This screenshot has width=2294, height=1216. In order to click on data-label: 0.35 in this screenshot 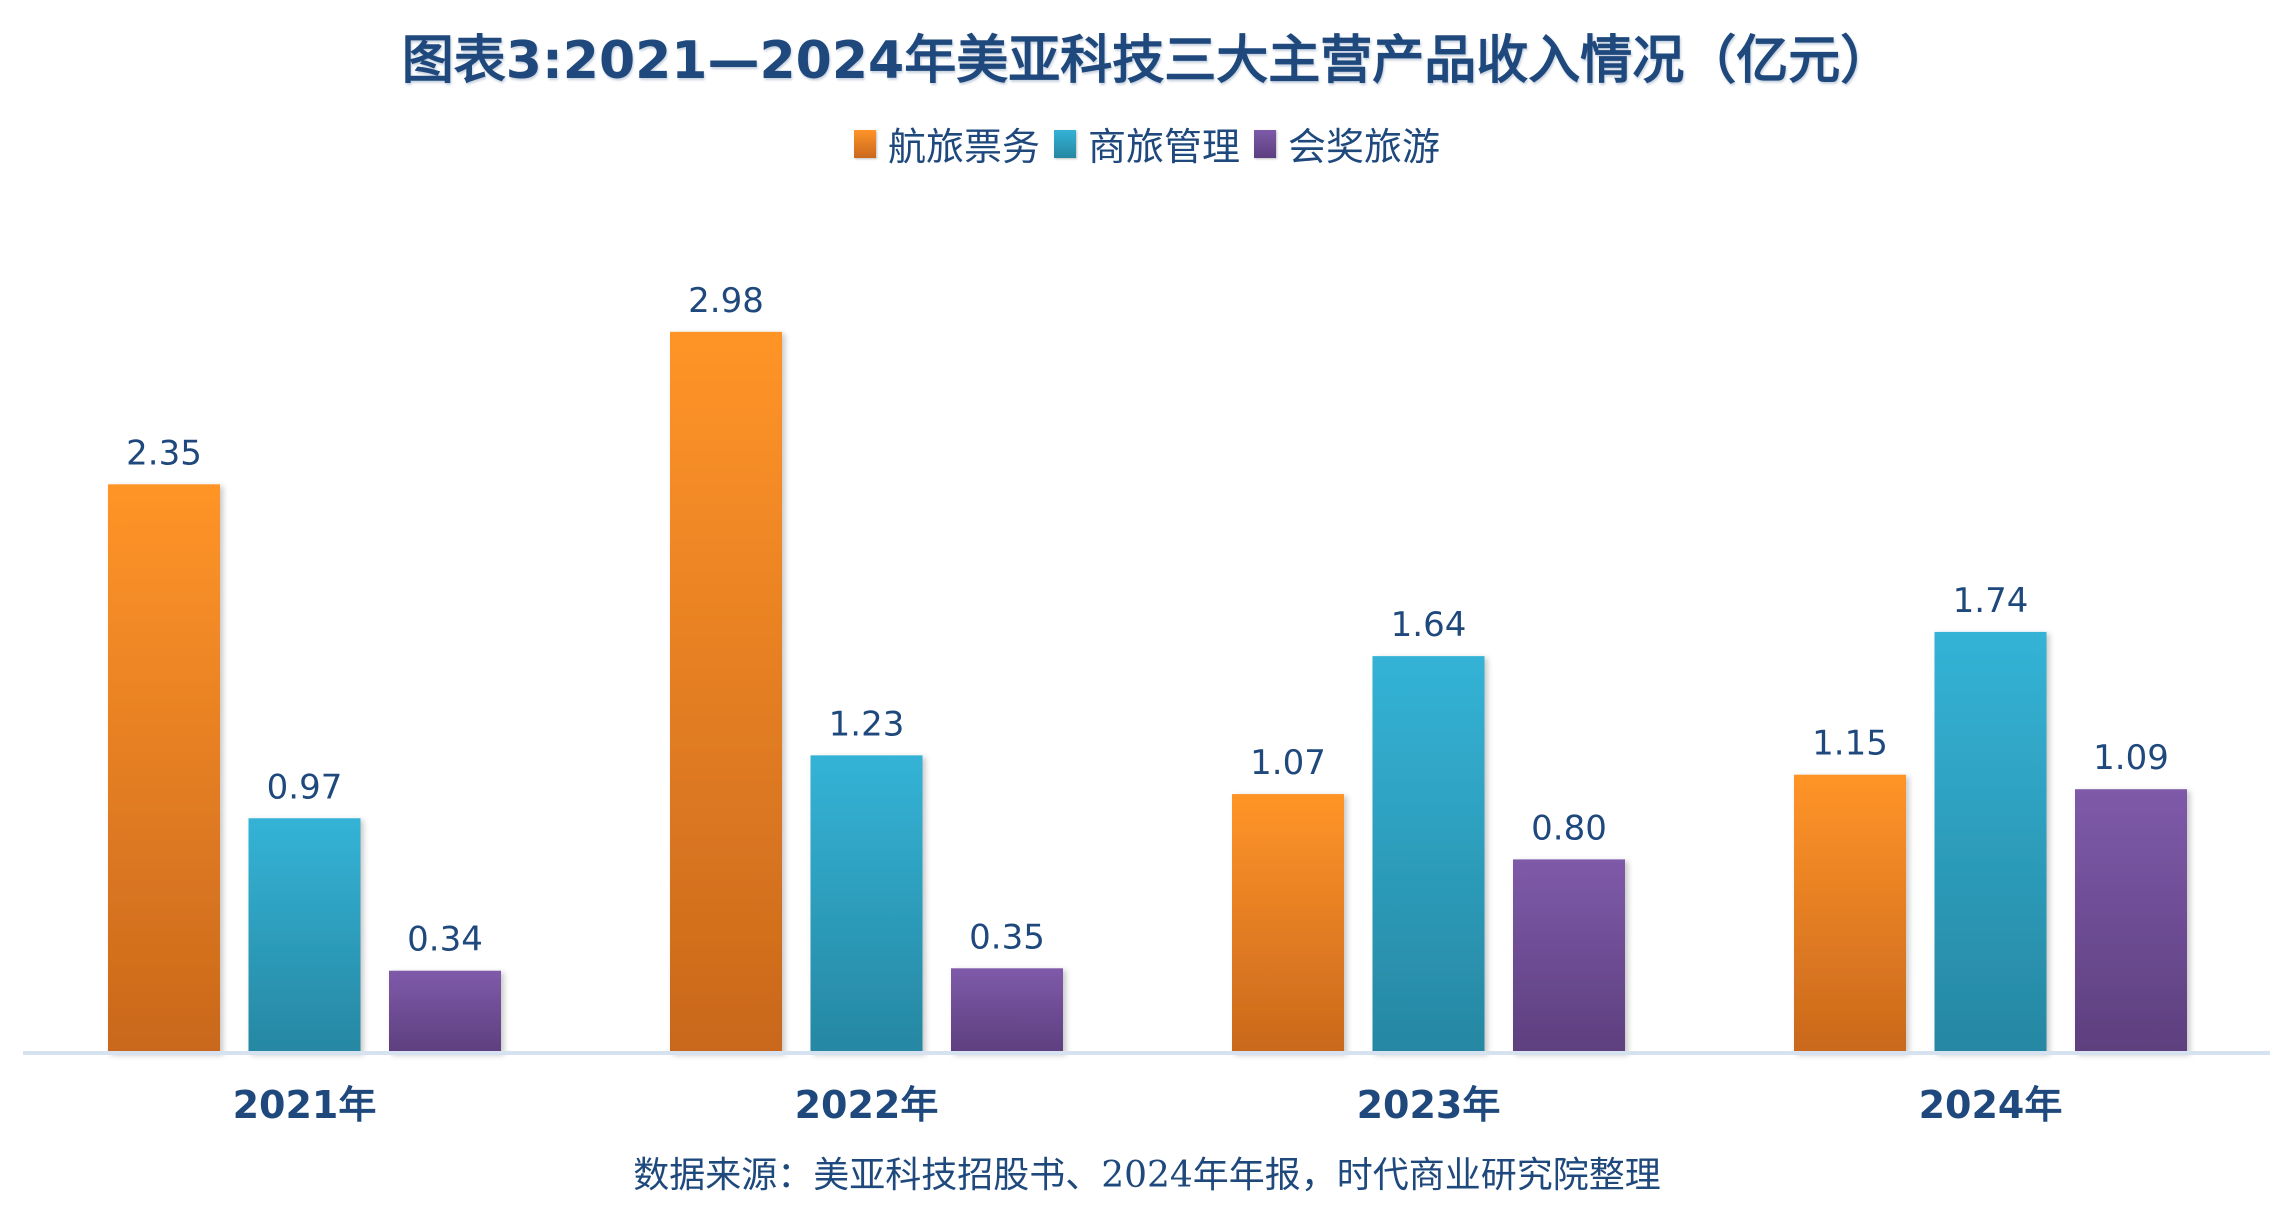, I will do `click(1007, 937)`.